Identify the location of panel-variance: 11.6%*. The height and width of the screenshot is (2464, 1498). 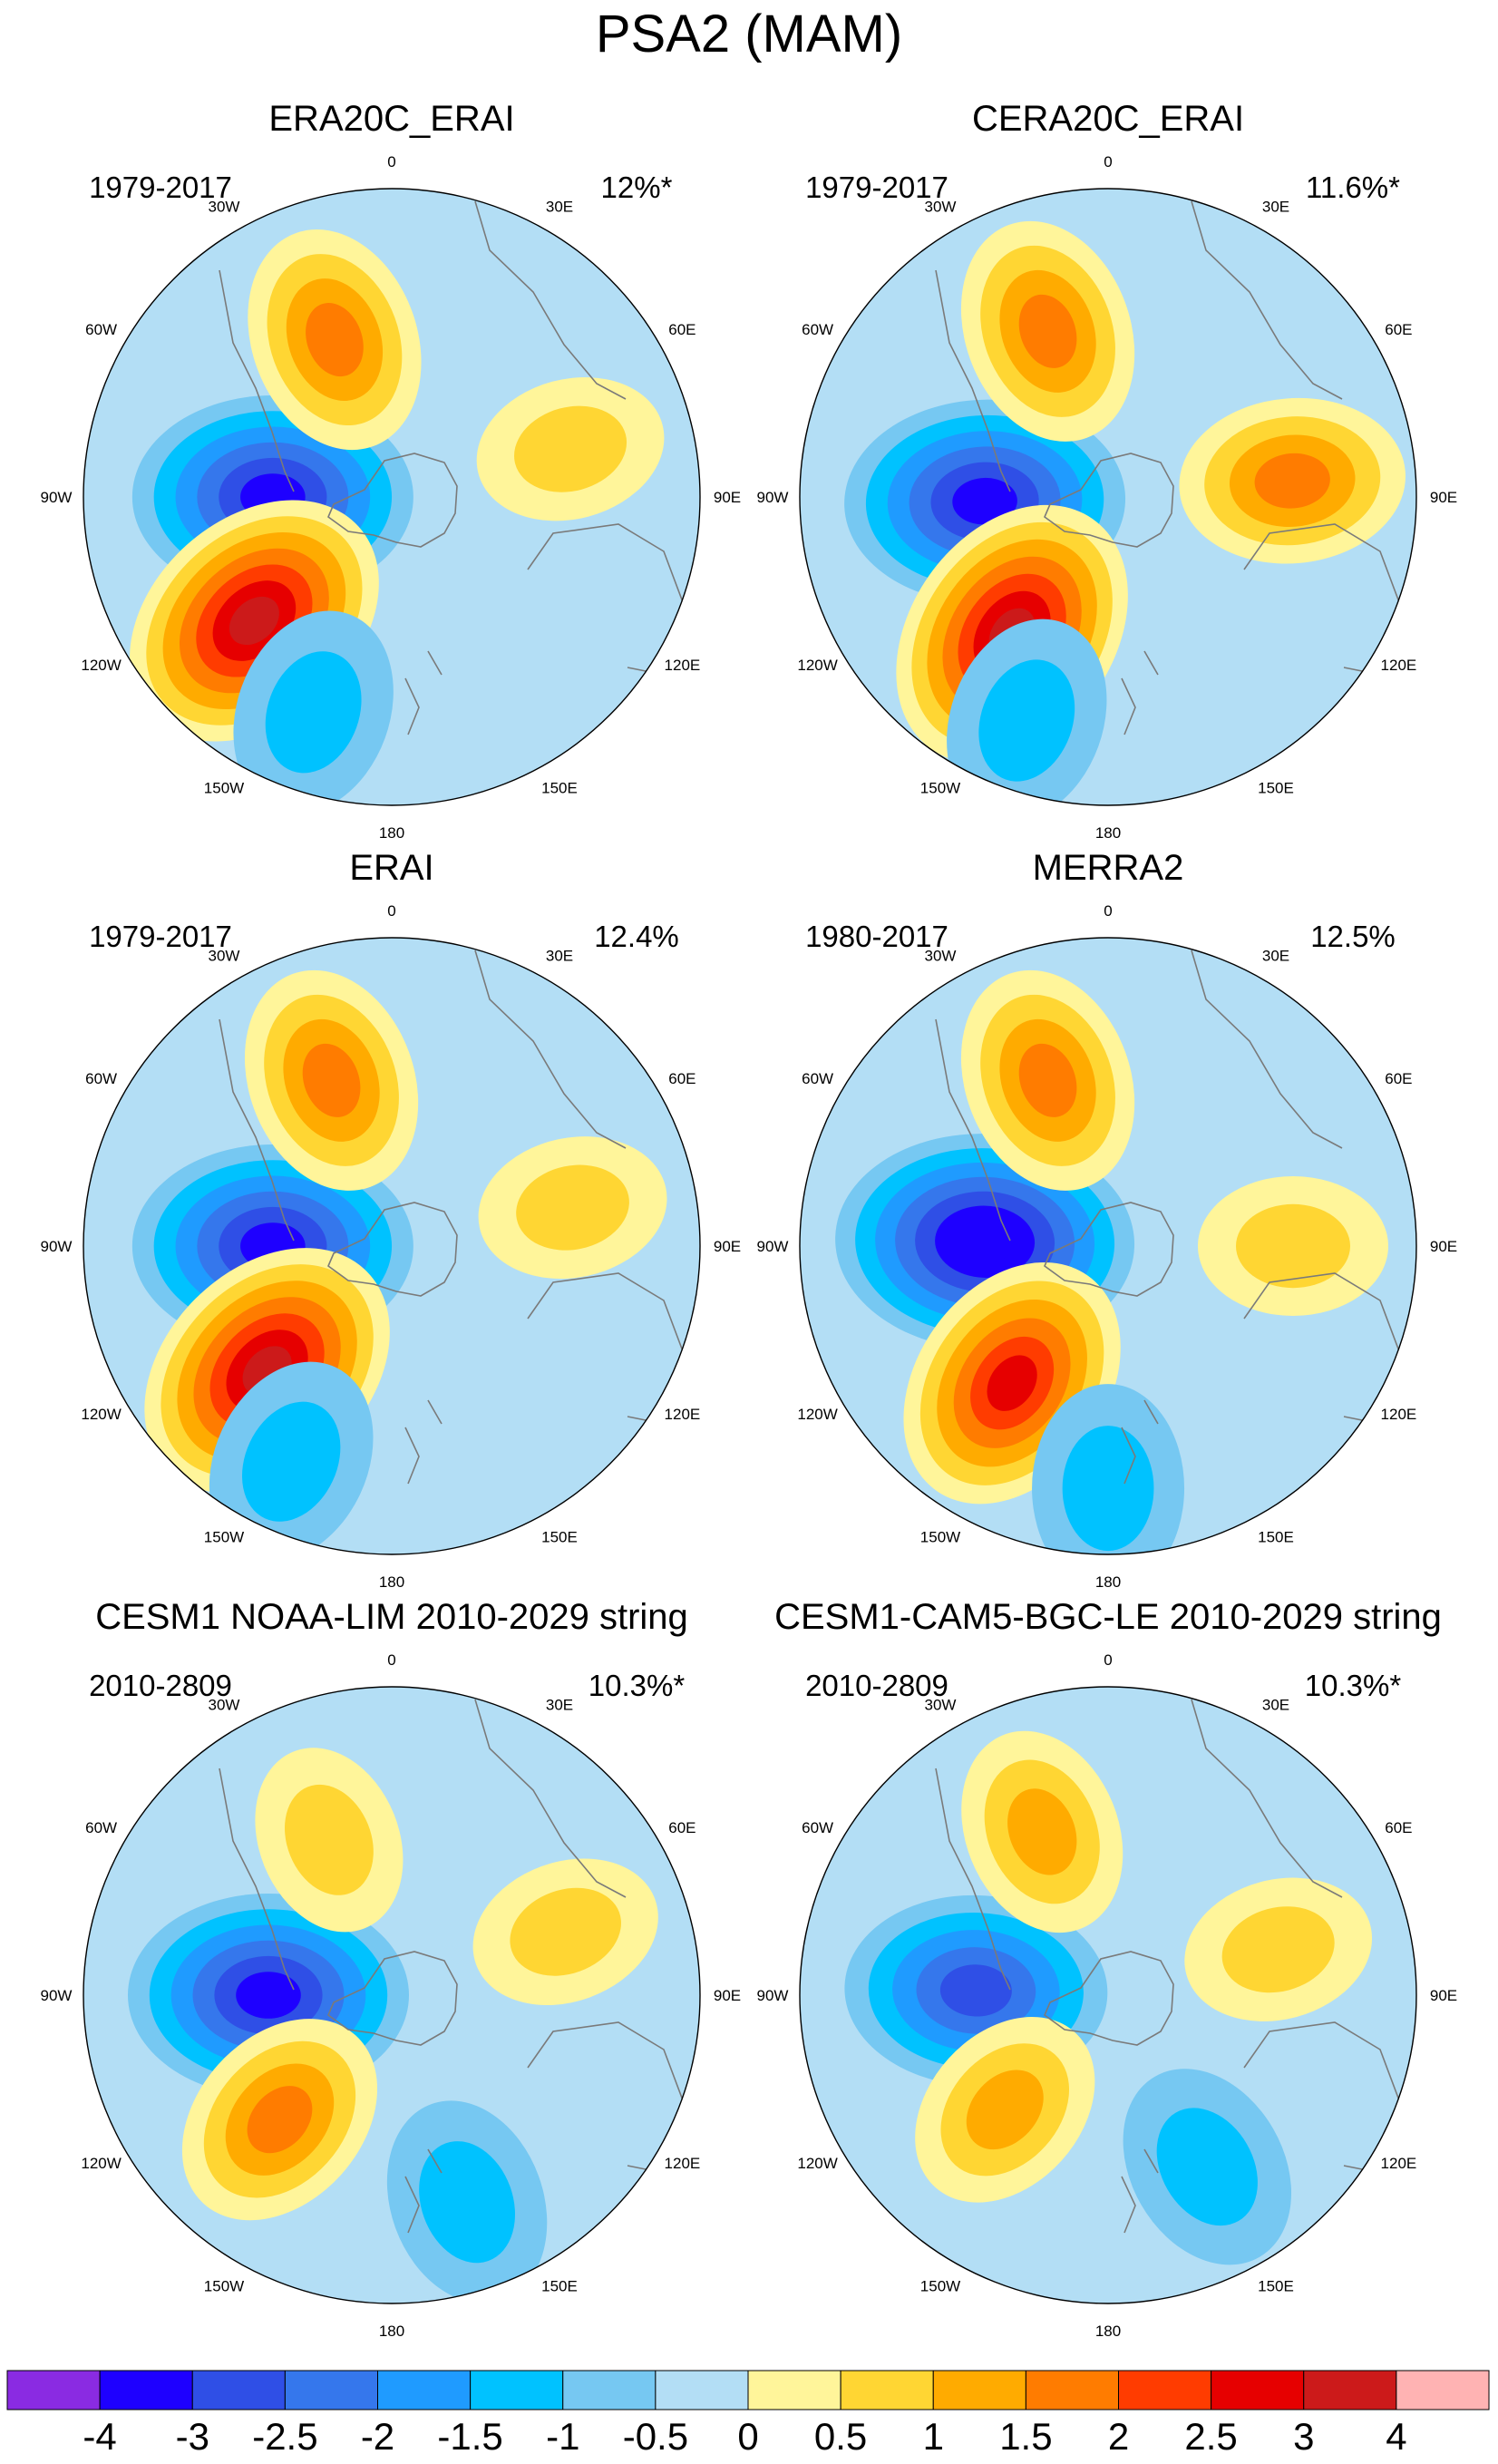
(1353, 187).